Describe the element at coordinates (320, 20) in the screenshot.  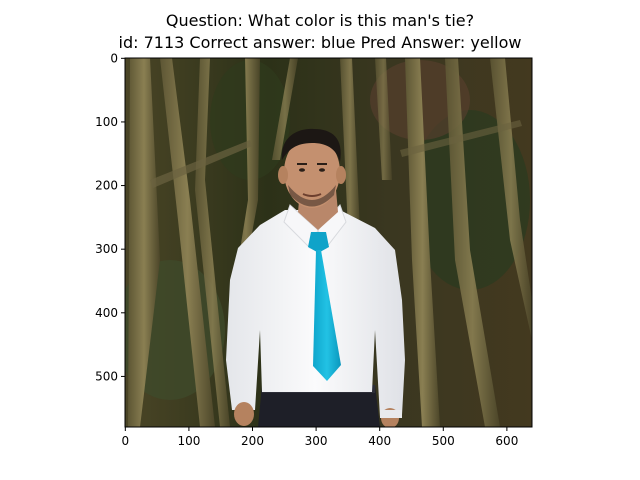
I see `plot-title-line-1: Question: What color is this man's tie?` at that location.